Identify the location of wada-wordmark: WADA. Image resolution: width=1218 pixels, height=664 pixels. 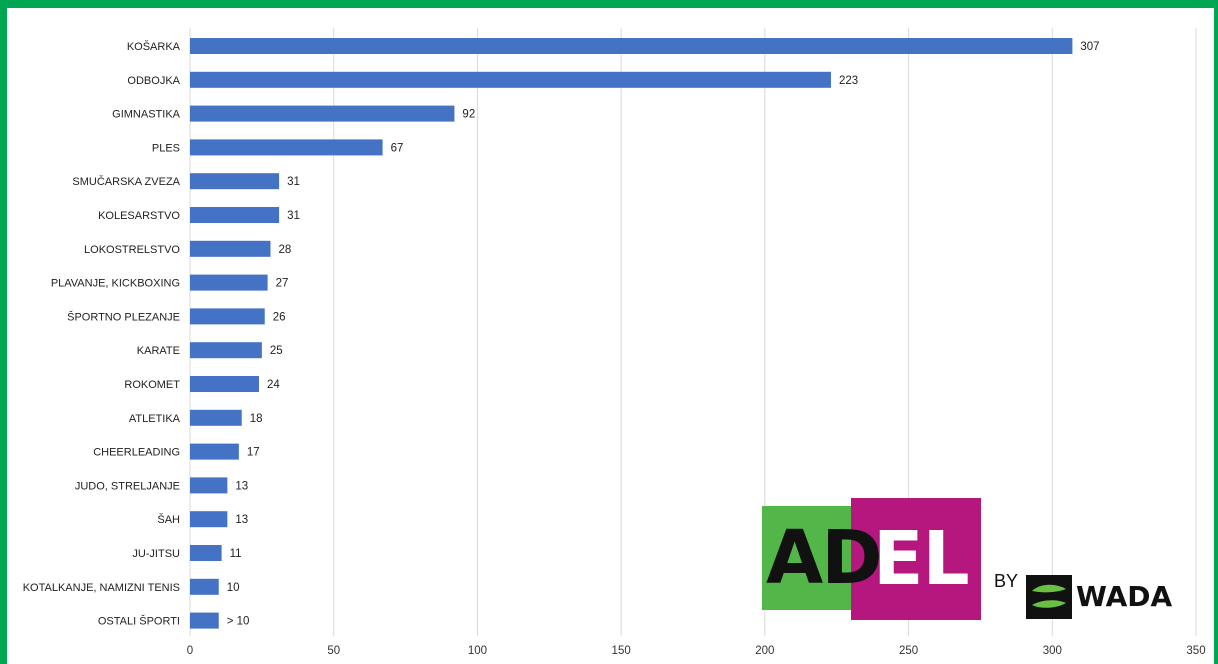
(1124, 596).